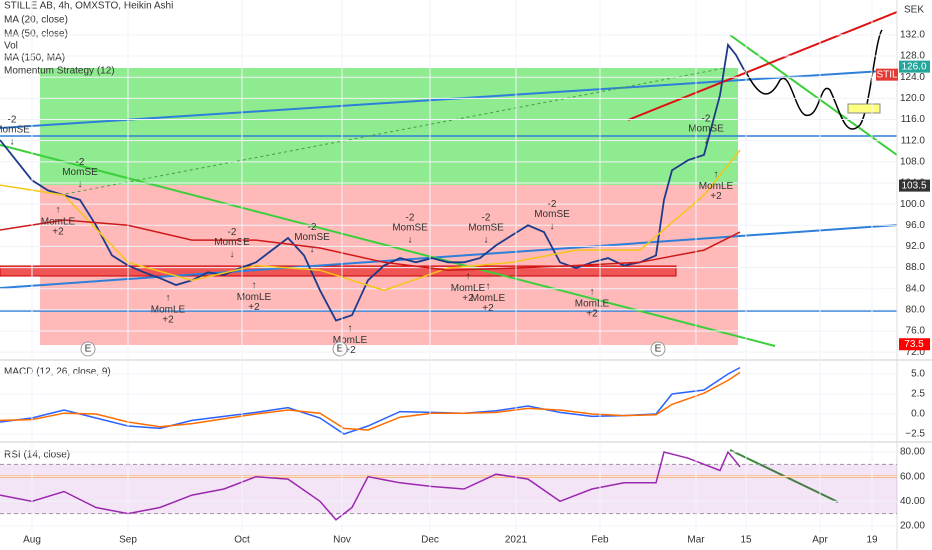 This screenshot has width=932, height=550. Describe the element at coordinates (11, 46) in the screenshot. I see `legend-entry: Vol` at that location.